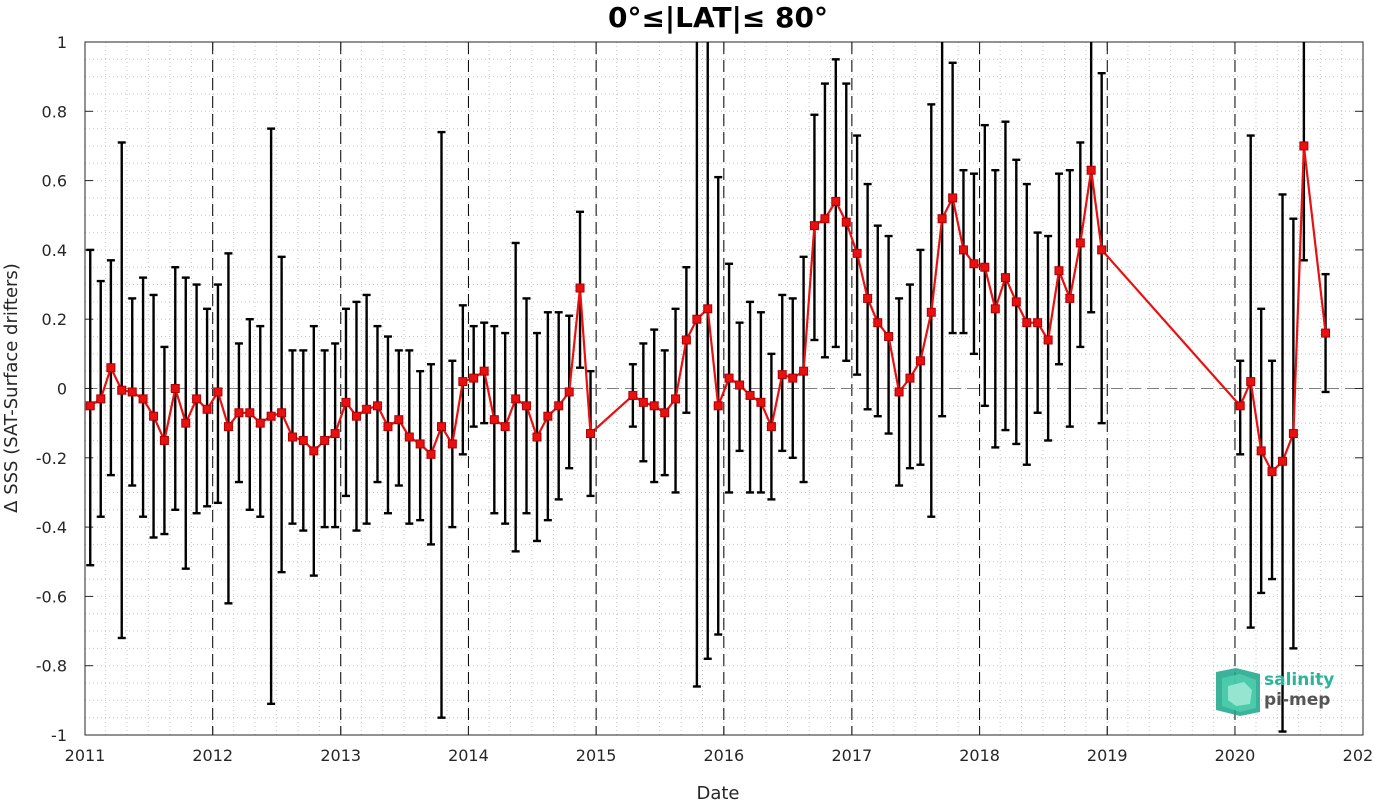 The width and height of the screenshot is (1374, 801). Describe the element at coordinates (212, 755) in the screenshot. I see `x-tick-label: 2012` at that location.